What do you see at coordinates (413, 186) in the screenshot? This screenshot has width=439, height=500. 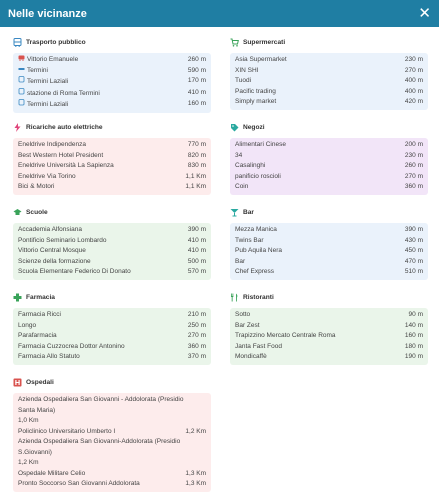 I see `item-distance: 360 m` at bounding box center [413, 186].